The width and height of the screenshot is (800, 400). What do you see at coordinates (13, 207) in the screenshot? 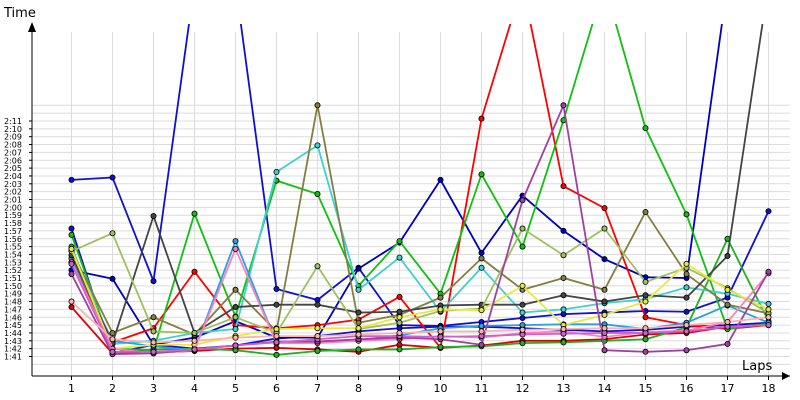
I see `y-tick-label: 2:00` at bounding box center [13, 207].